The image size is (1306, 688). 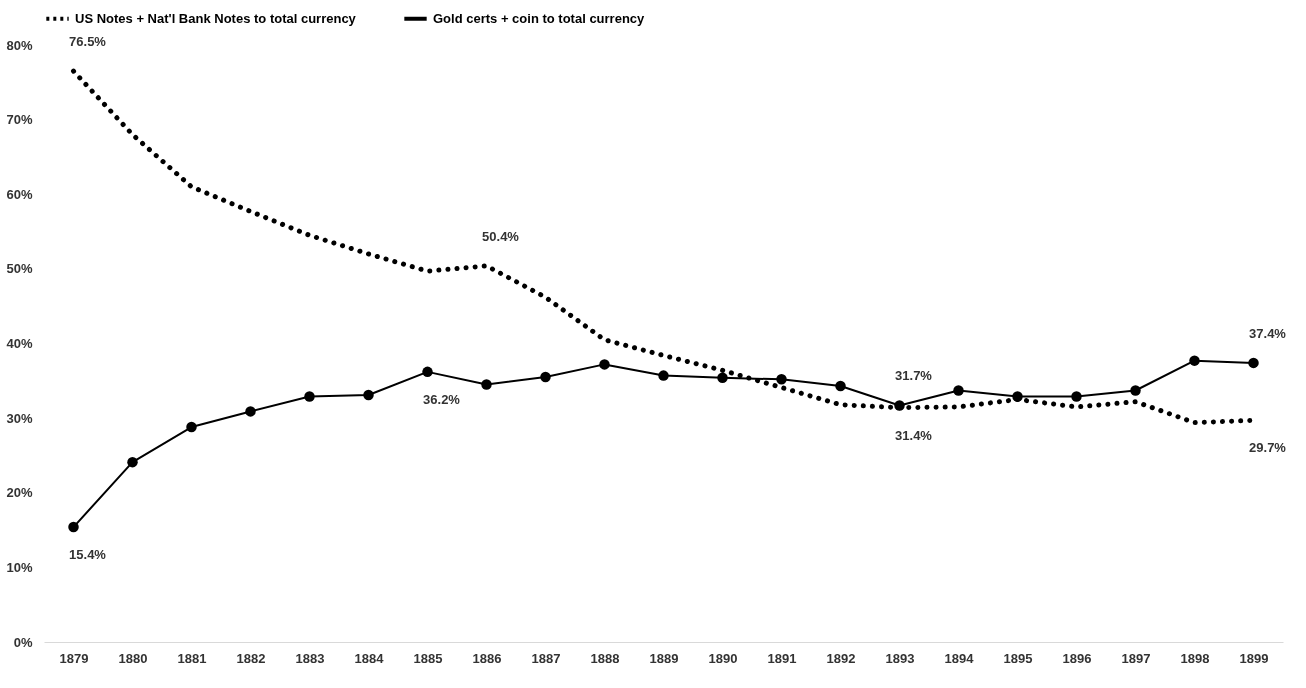 What do you see at coordinates (1268, 333) in the screenshot?
I see `data-label: 37.4%` at bounding box center [1268, 333].